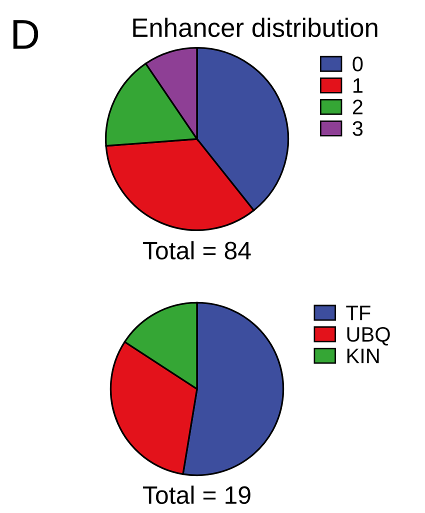 Image resolution: width=425 pixels, height=513 pixels. What do you see at coordinates (255, 28) in the screenshot?
I see `chart-title: Enhancer distribution` at bounding box center [255, 28].